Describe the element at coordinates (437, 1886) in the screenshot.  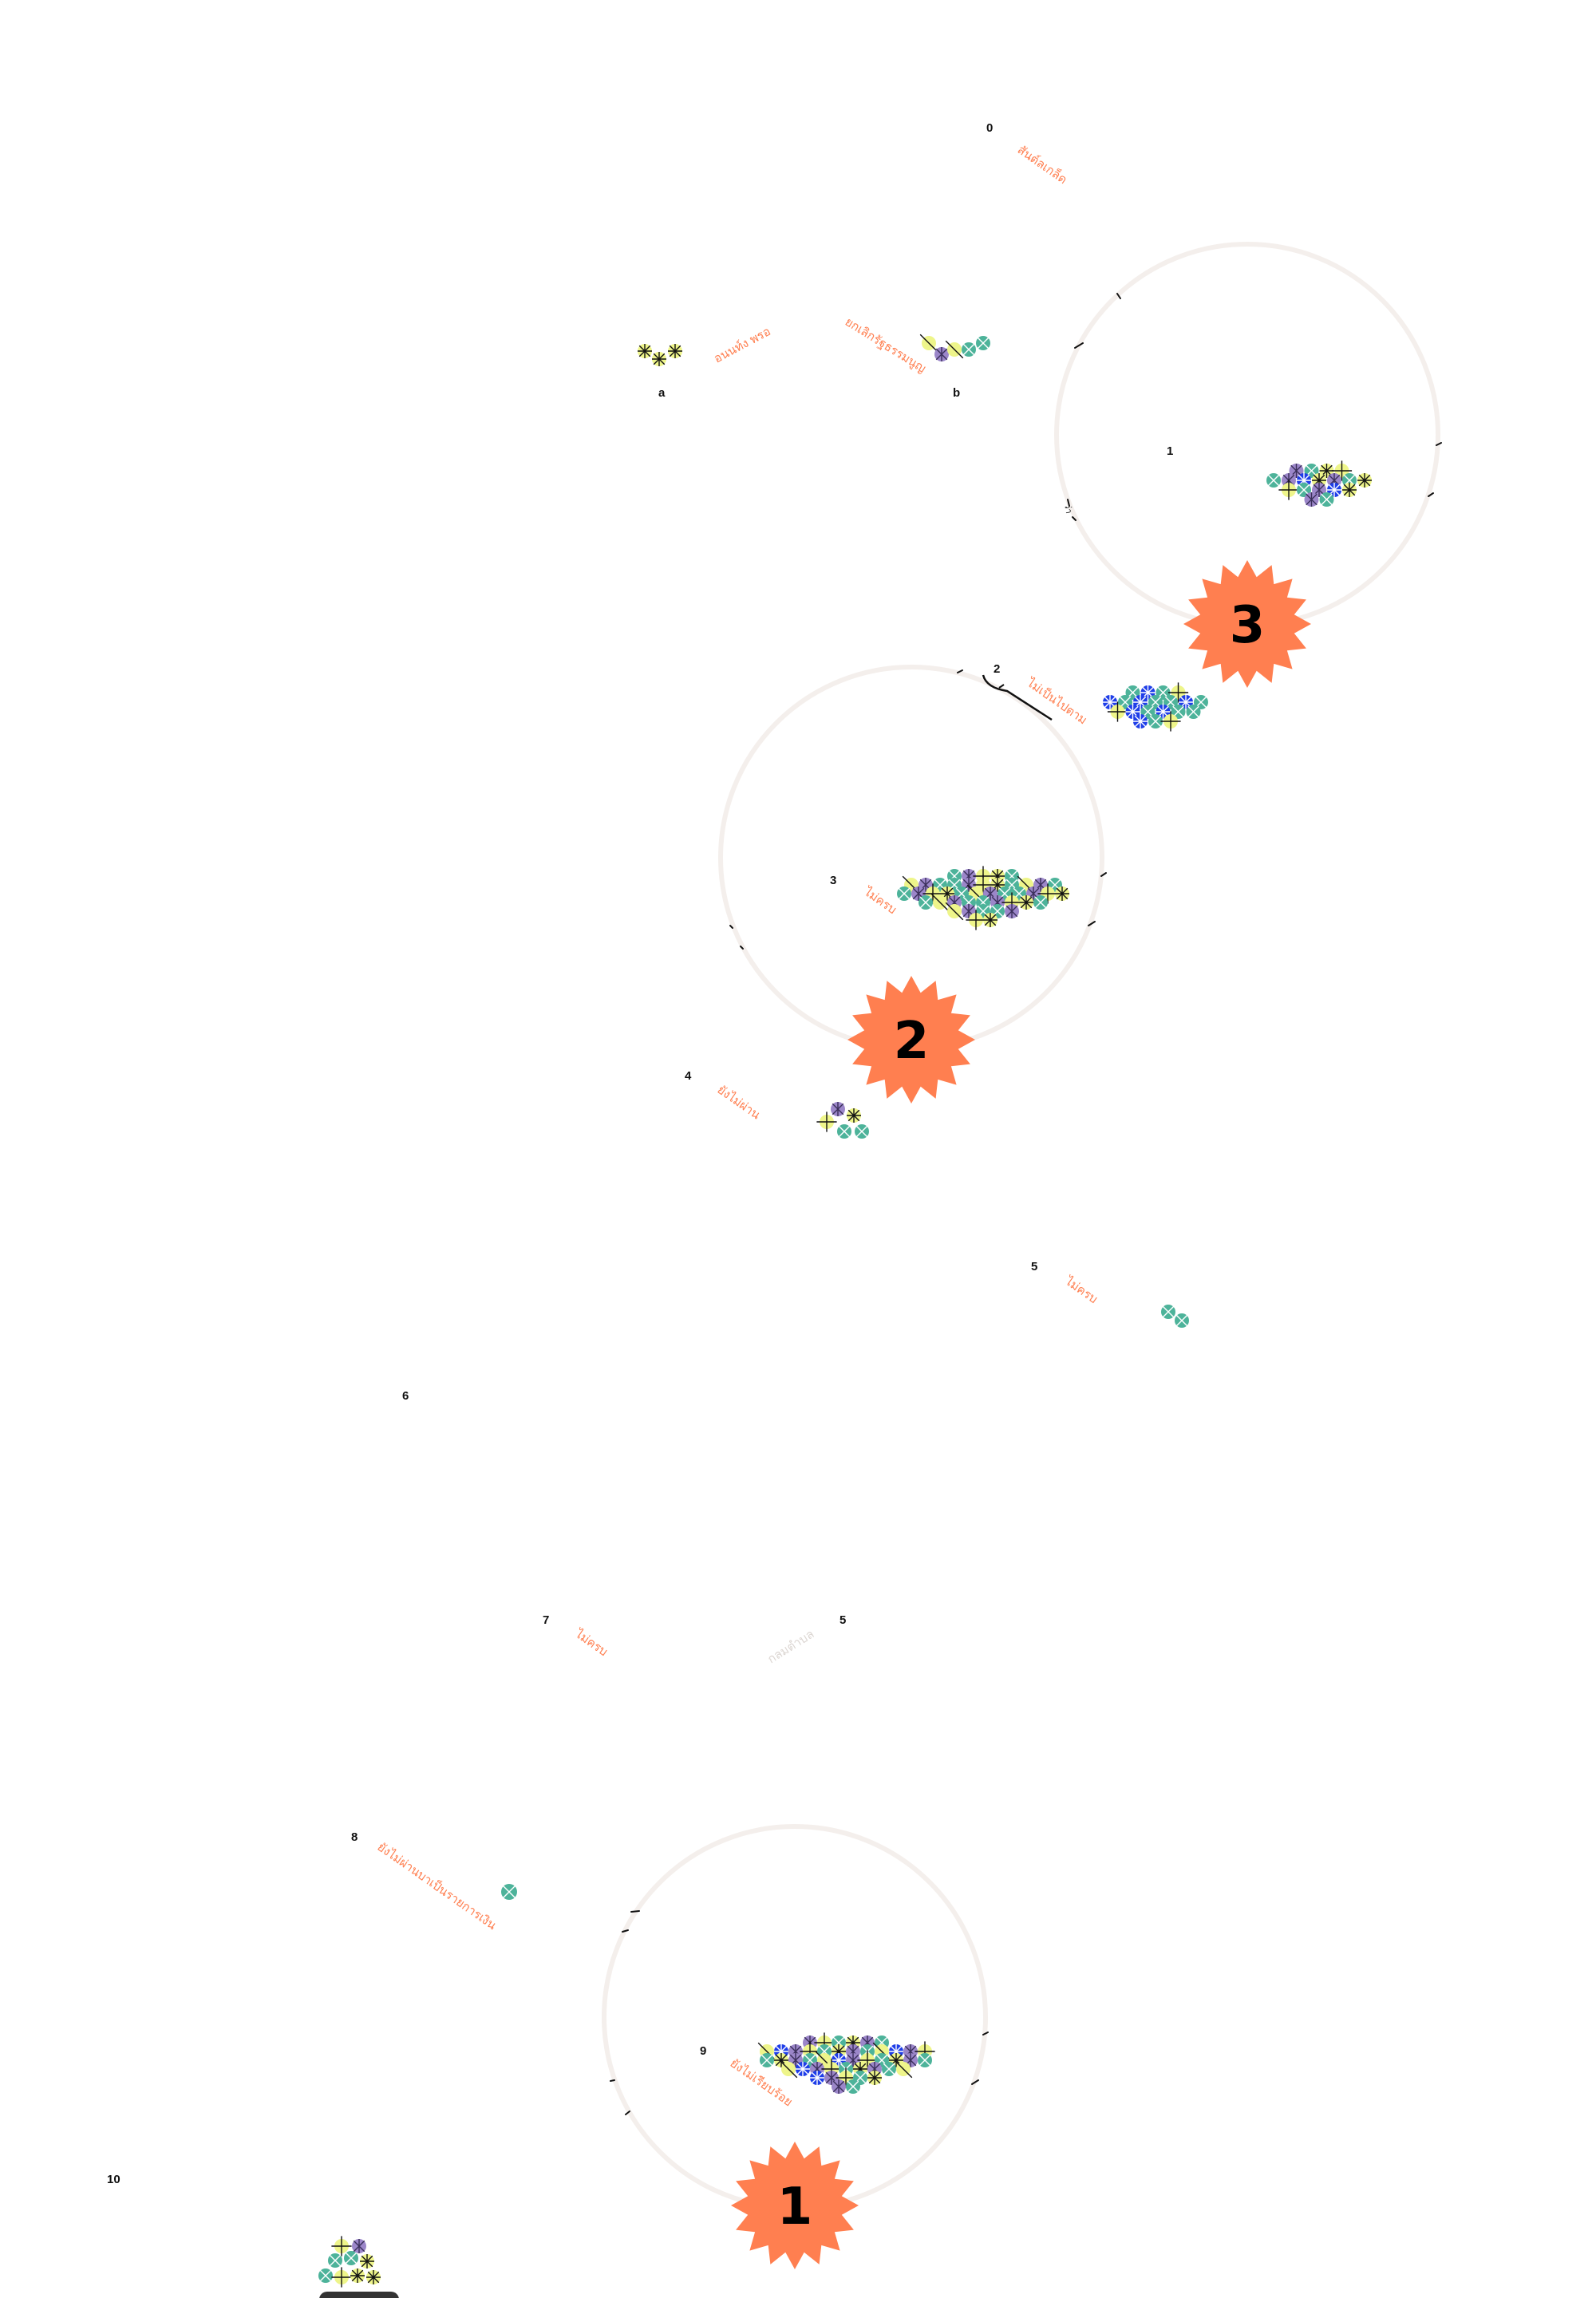
I see `step-label-8: ยังไม่ผ่านบาเป็นรายการเงิน` at that location.